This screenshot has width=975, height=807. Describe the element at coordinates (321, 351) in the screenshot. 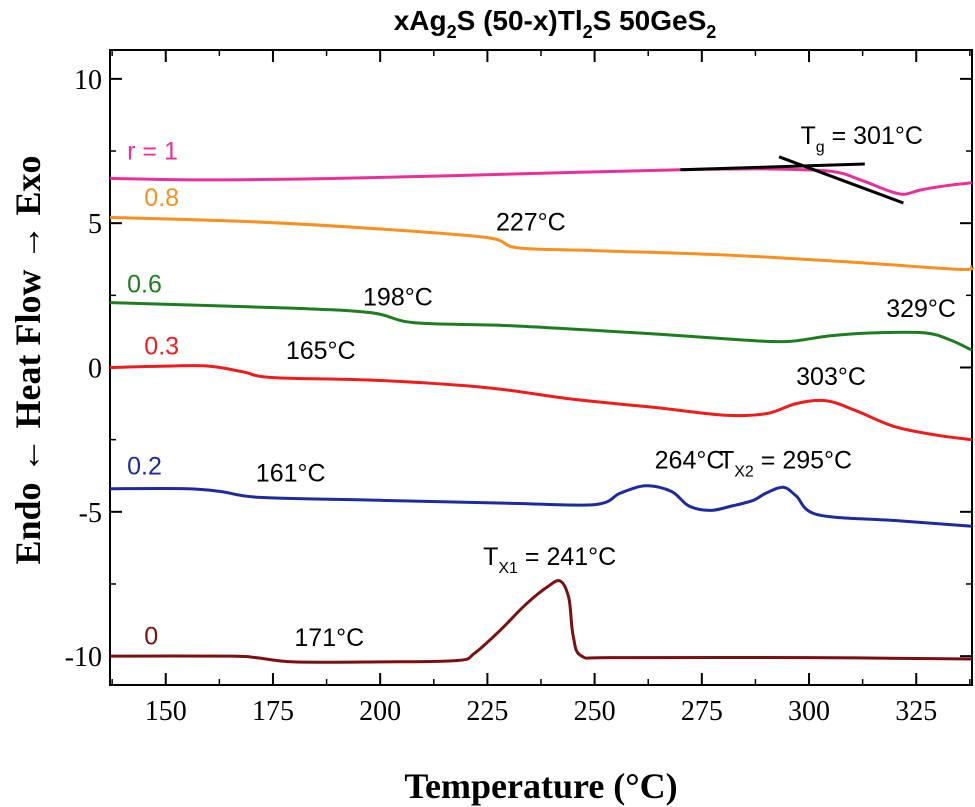

I see `annotation: 165°C` at that location.